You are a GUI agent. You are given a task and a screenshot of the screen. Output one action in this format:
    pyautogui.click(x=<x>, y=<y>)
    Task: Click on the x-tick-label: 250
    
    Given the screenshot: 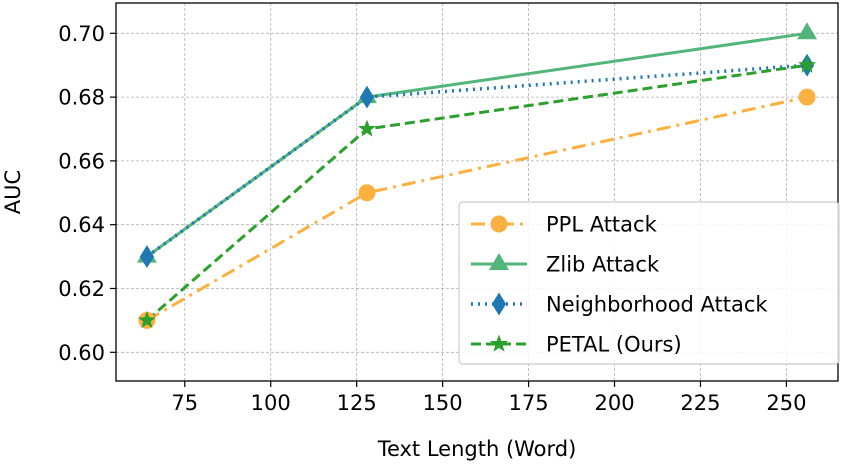 What is the action you would take?
    pyautogui.click(x=786, y=403)
    